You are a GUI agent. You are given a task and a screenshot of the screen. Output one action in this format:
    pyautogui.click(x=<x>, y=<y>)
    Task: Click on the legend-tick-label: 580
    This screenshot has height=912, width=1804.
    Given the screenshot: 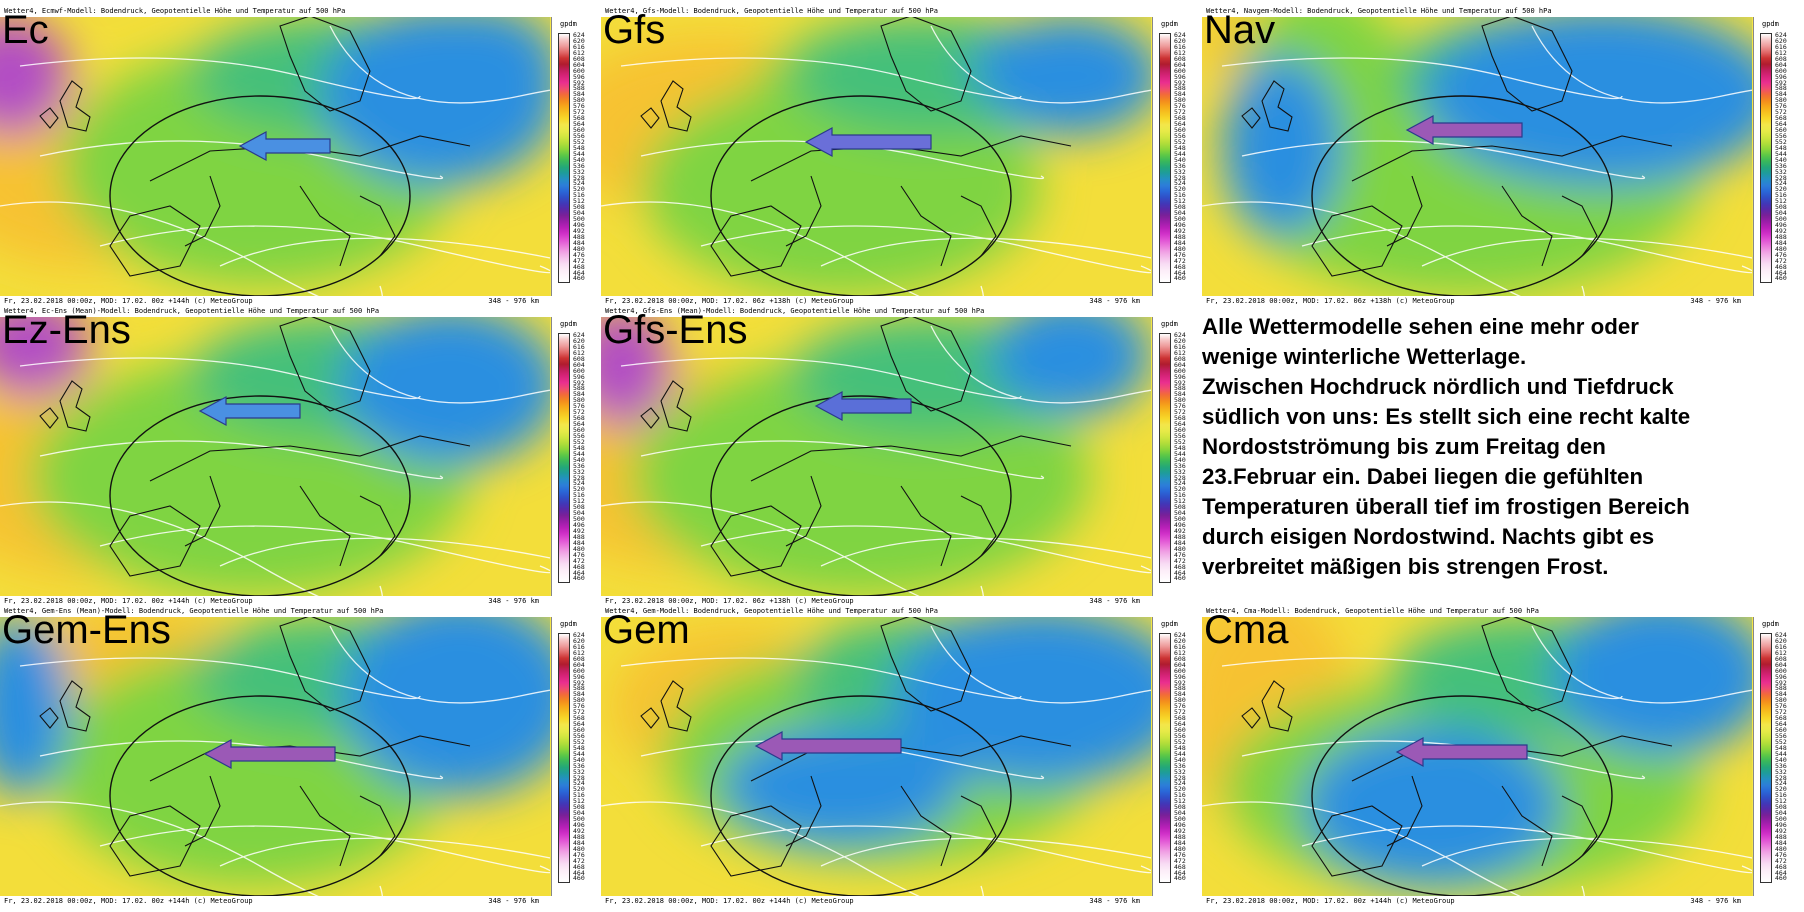 What is the action you would take?
    pyautogui.click(x=579, y=700)
    